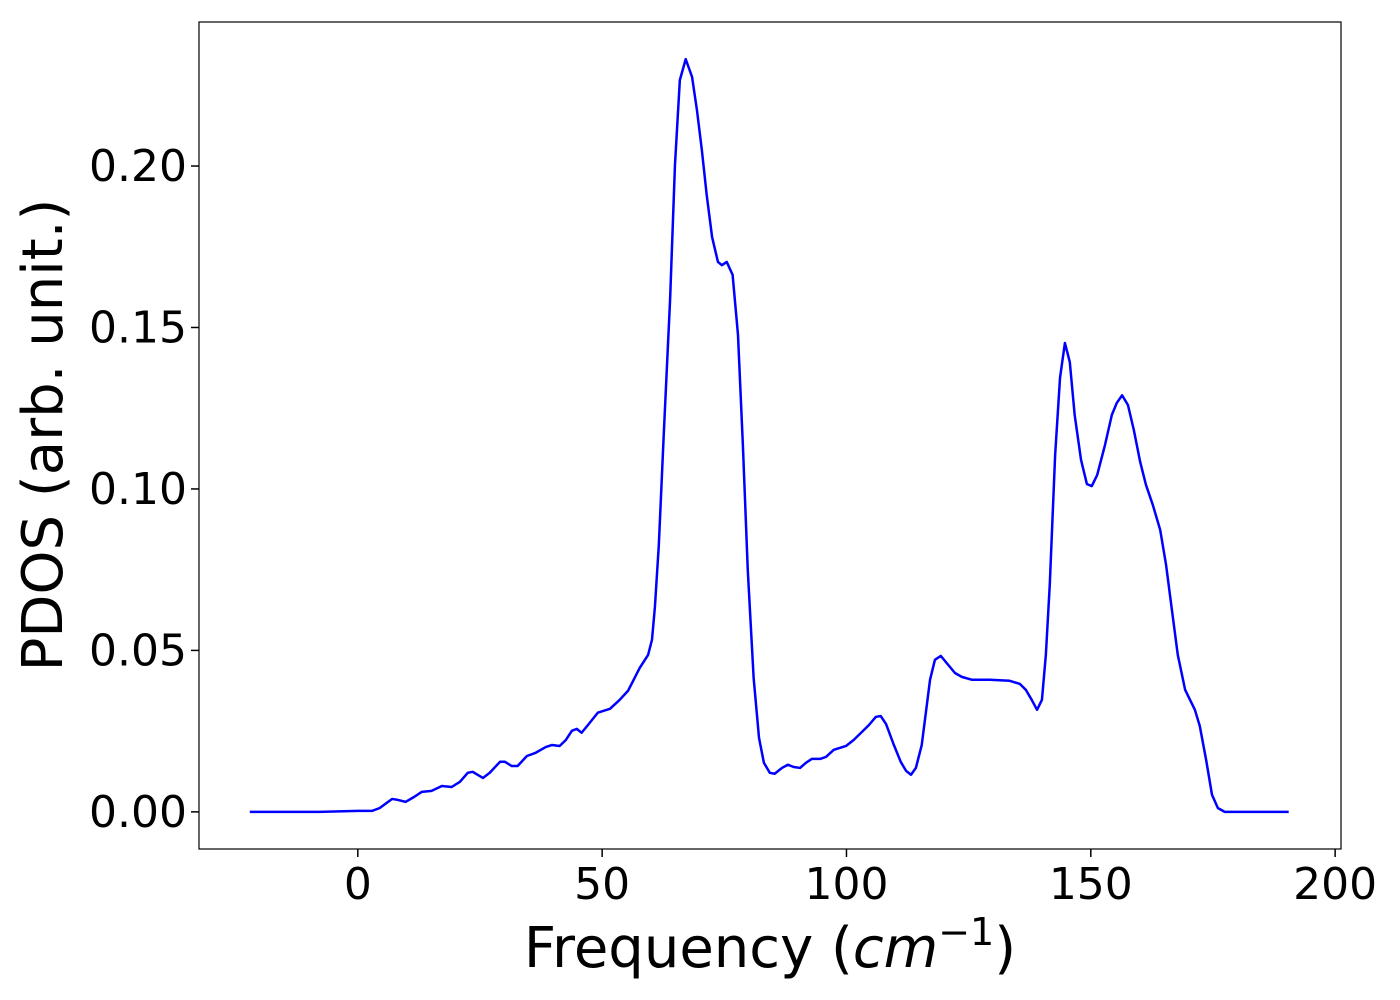 This screenshot has width=1400, height=1000. I want to click on x-label-math: cm, so click(895, 948).